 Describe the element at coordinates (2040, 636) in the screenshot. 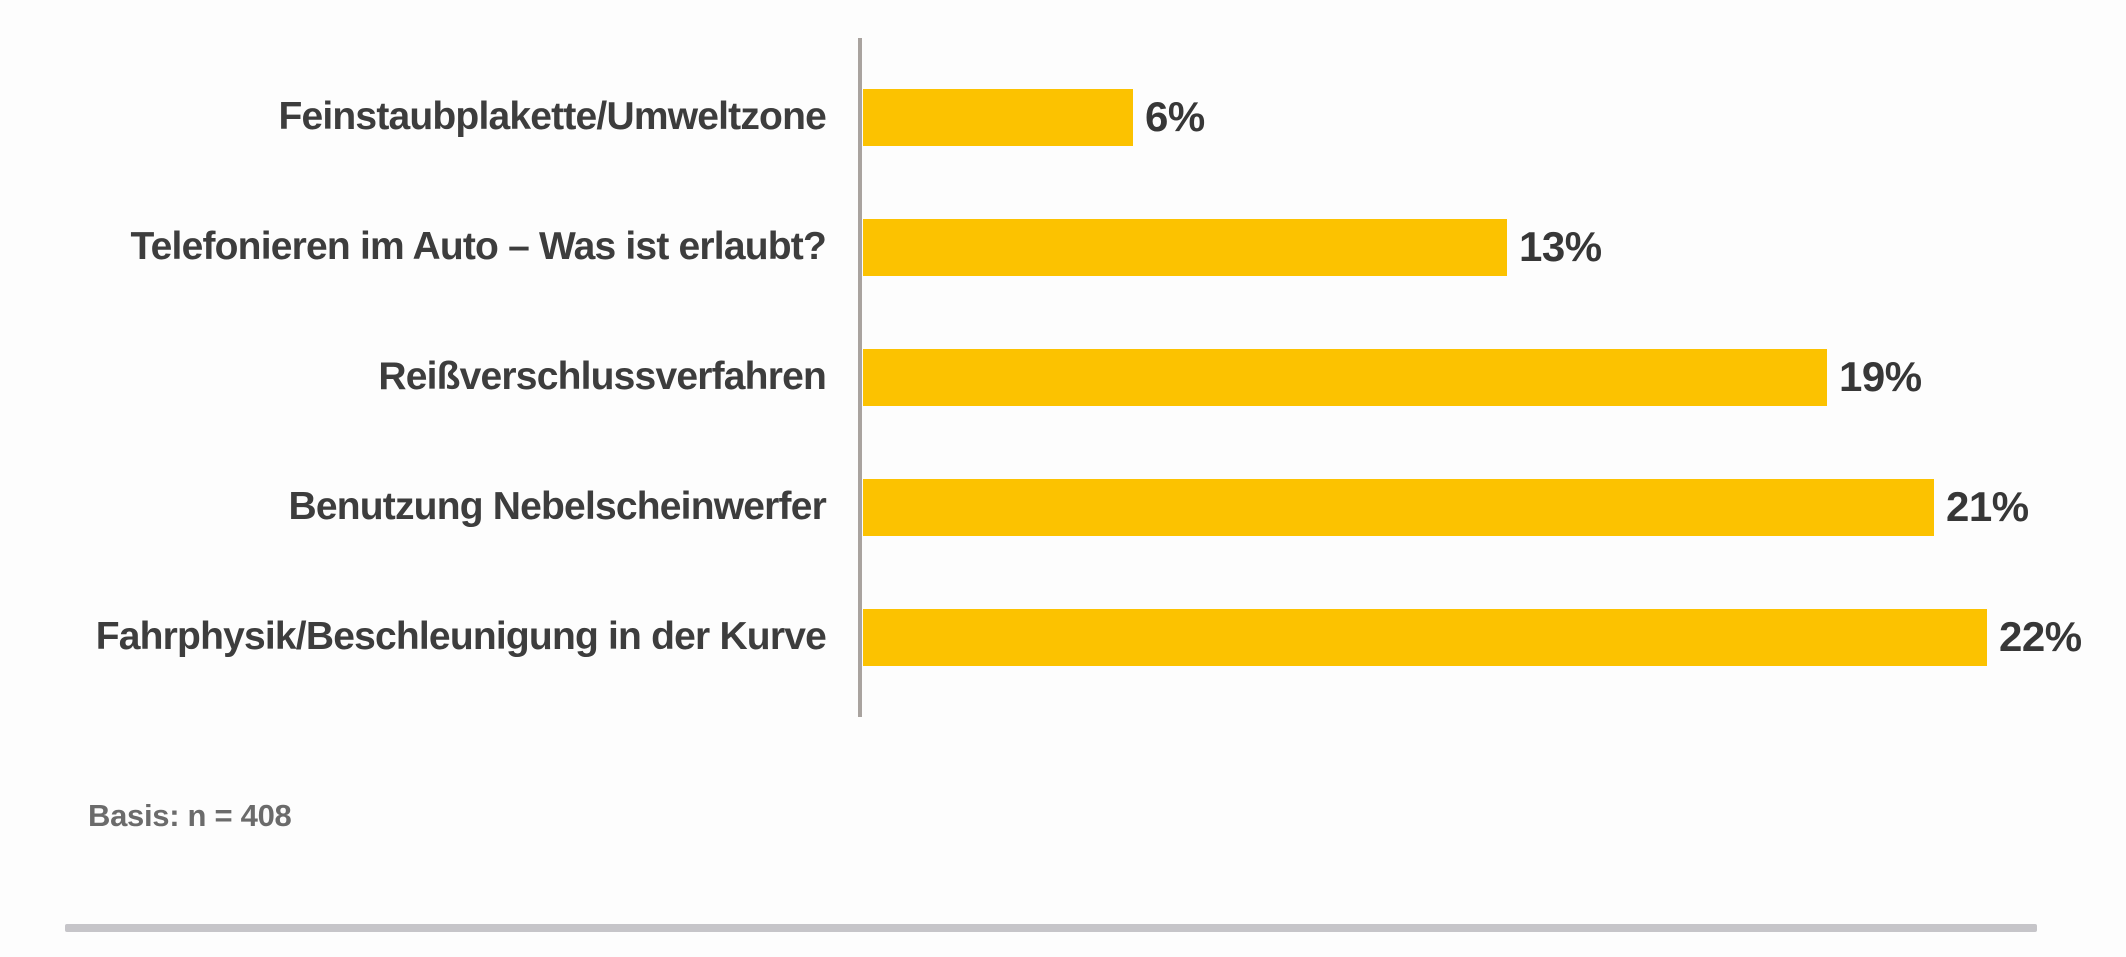

I see `value-label: 22%` at that location.